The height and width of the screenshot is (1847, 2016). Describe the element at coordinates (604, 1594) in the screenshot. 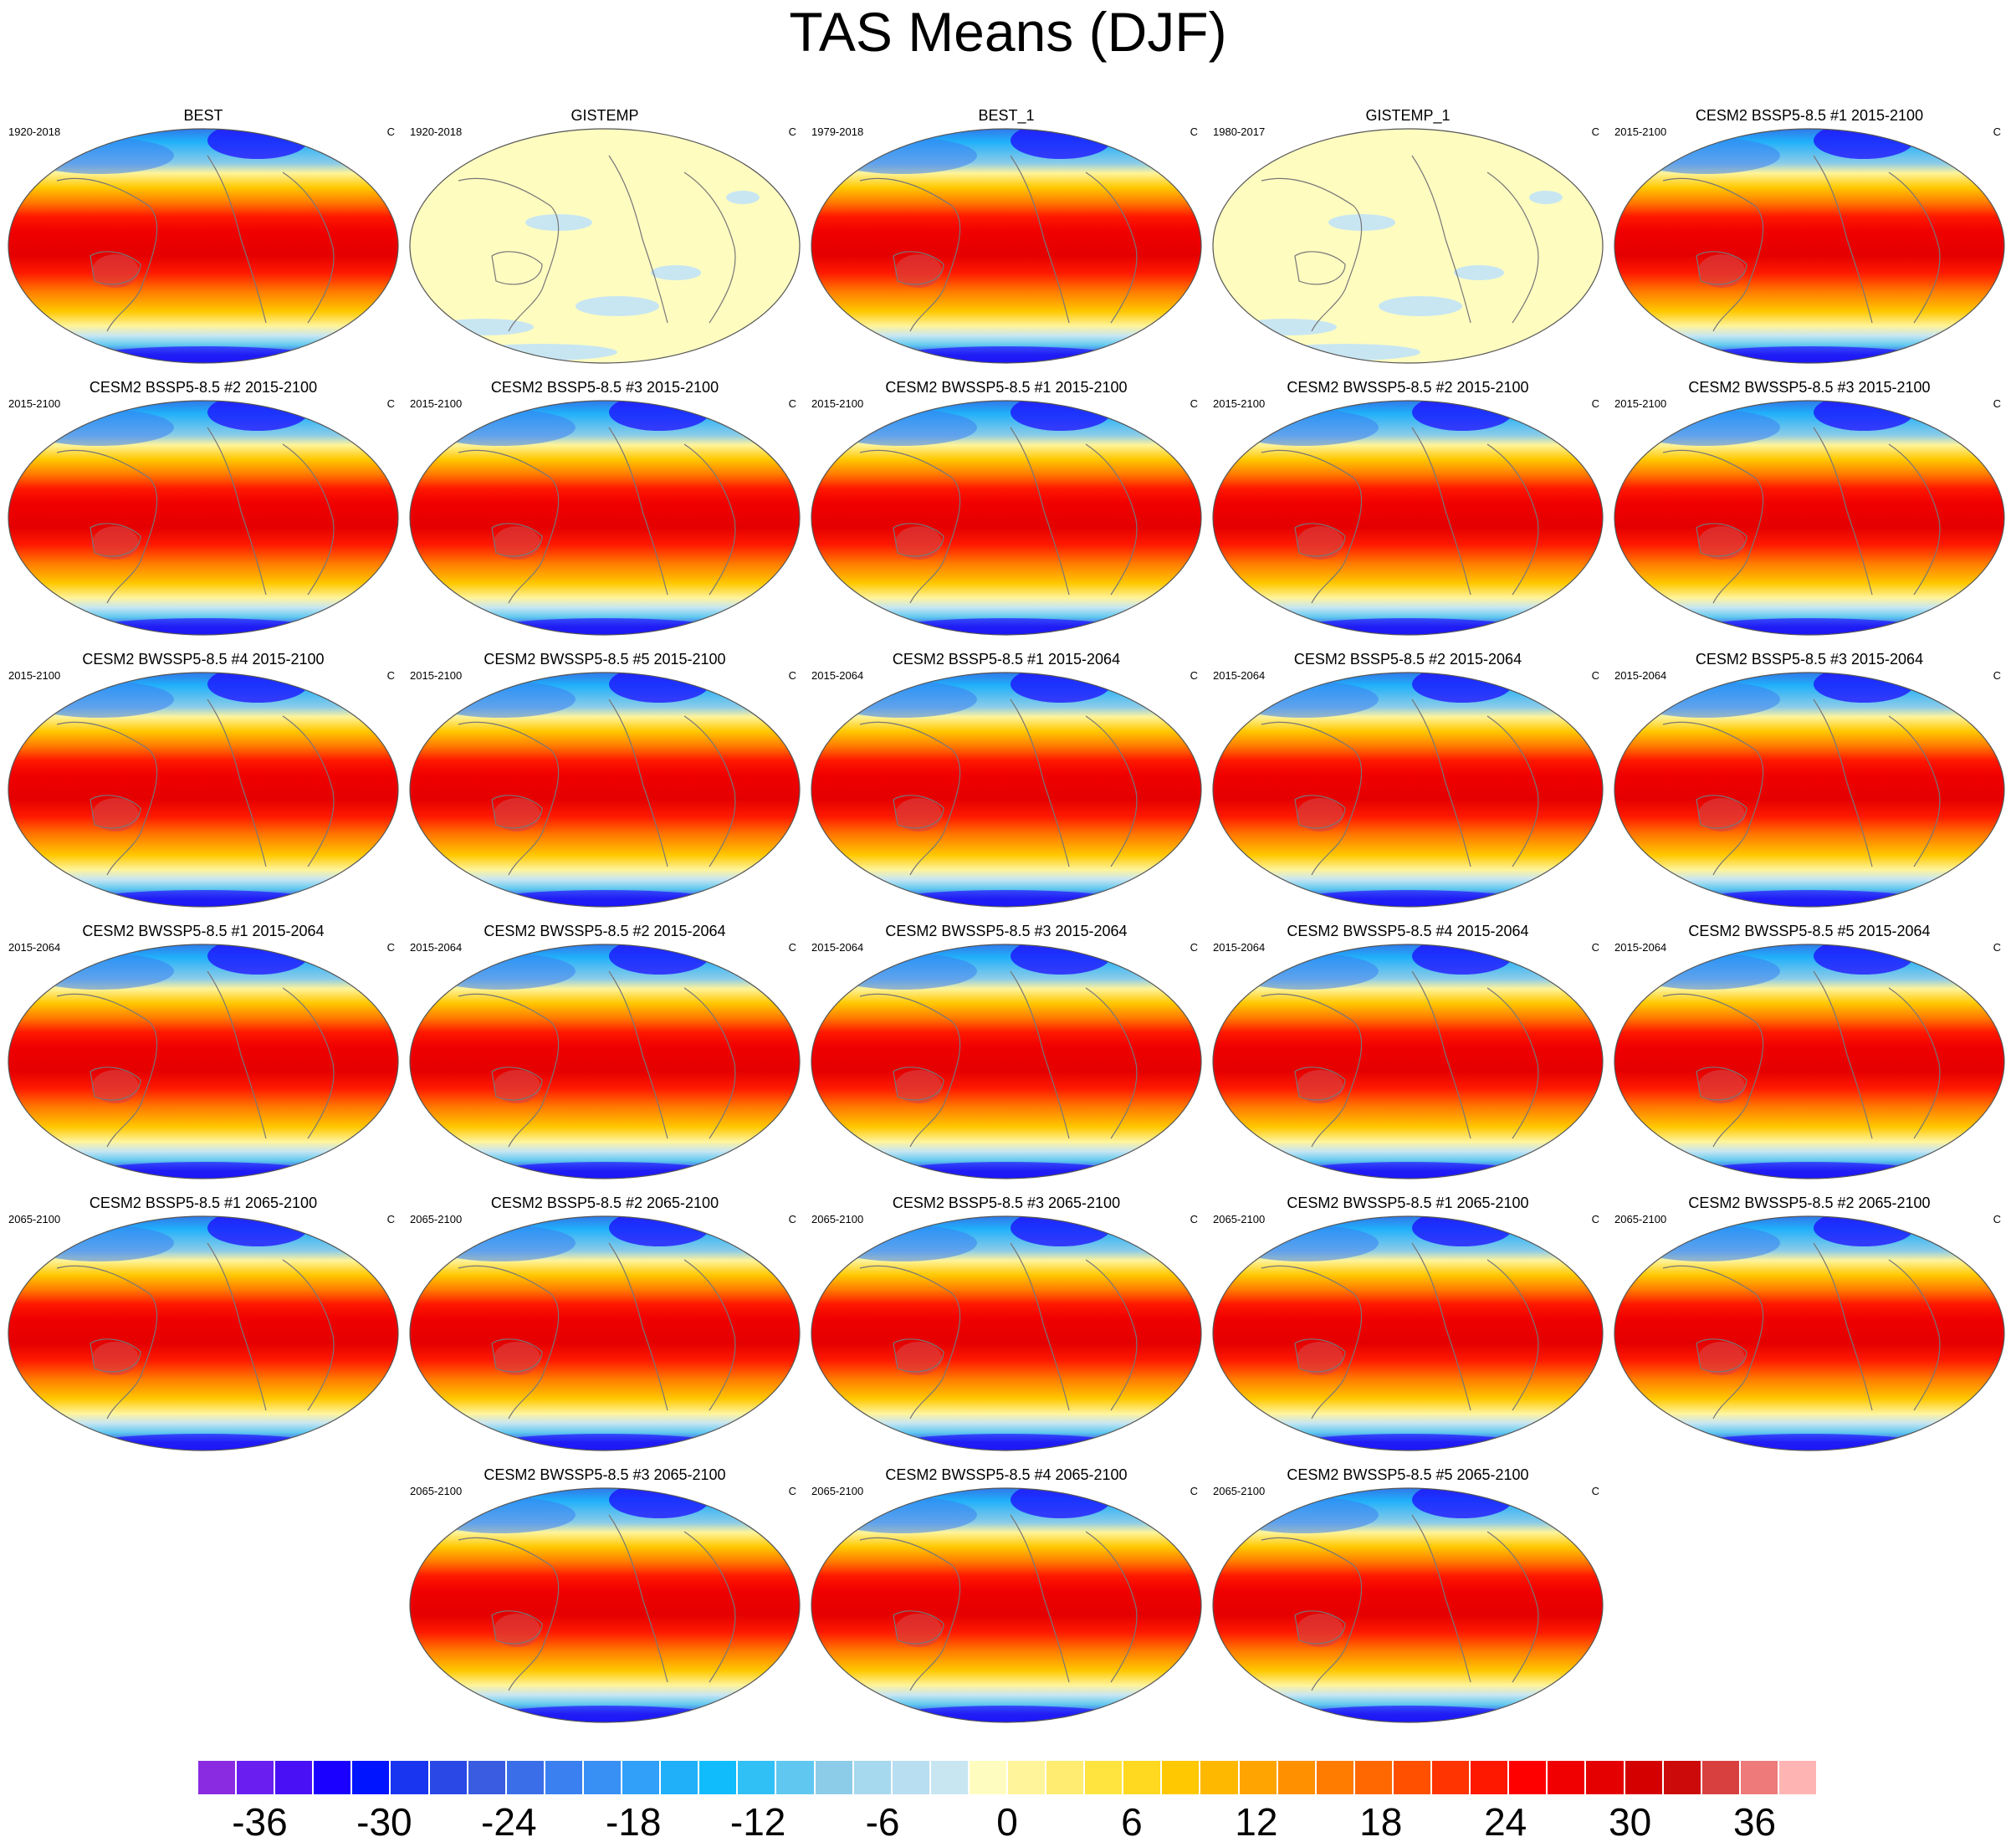

I see `map-panel: CESM2 BWSSP5-8.5 #3 2065-2100 2065-2100 C` at that location.